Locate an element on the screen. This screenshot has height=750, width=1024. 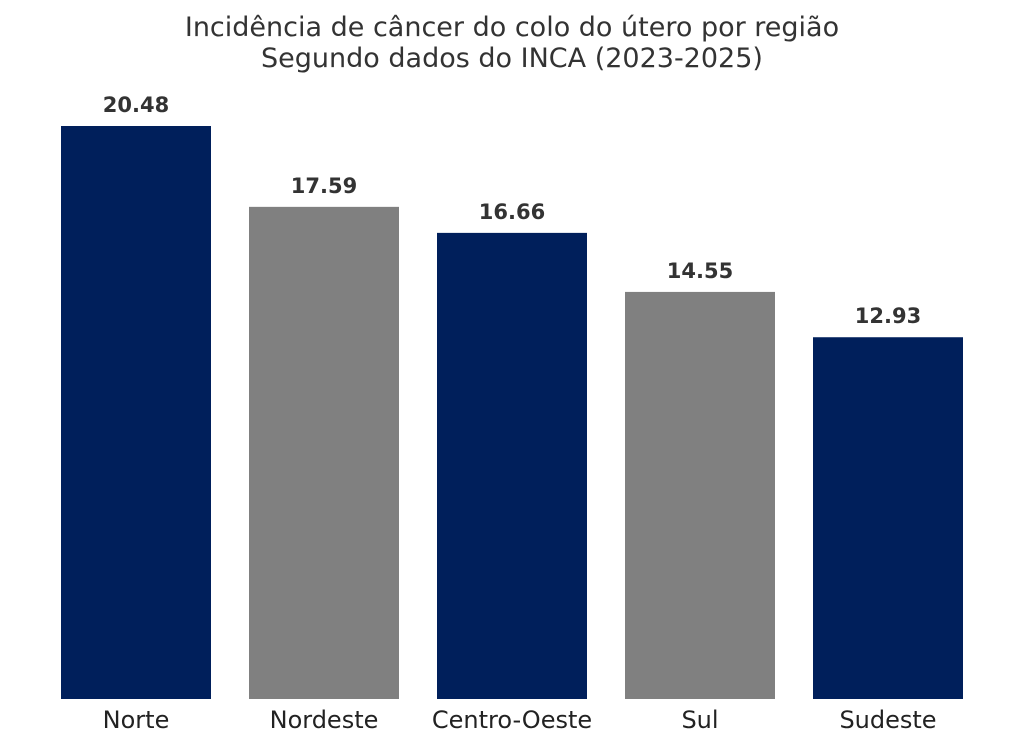
chart-subtitle: Segundo dados do INCA (2023-2025) is located at coordinates (512, 58).